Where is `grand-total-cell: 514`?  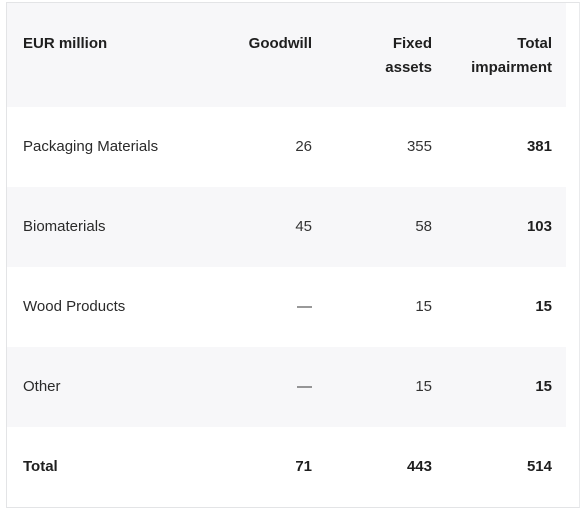
grand-total-cell: 514 is located at coordinates (539, 466).